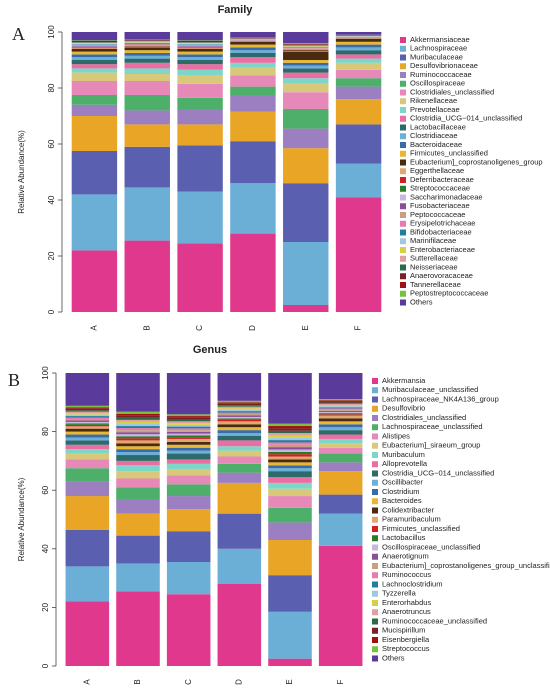 The height and width of the screenshot is (690, 550). What do you see at coordinates (137, 681) in the screenshot?
I see `x-tick-label: B` at bounding box center [137, 681].